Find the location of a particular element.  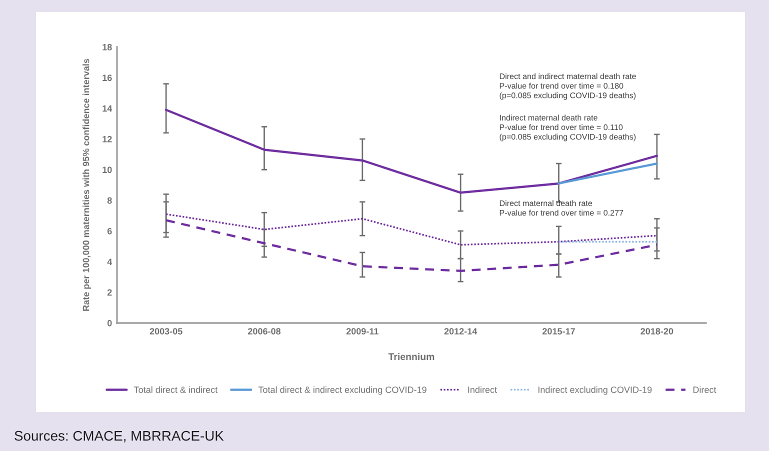

legend-label: Total direct & indirect excluding COVID-19 is located at coordinates (342, 390).